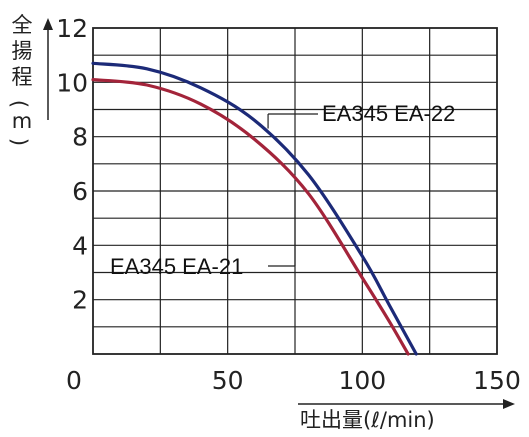 The height and width of the screenshot is (437, 529). What do you see at coordinates (80, 137) in the screenshot?
I see `y-tick-label: 8` at bounding box center [80, 137].